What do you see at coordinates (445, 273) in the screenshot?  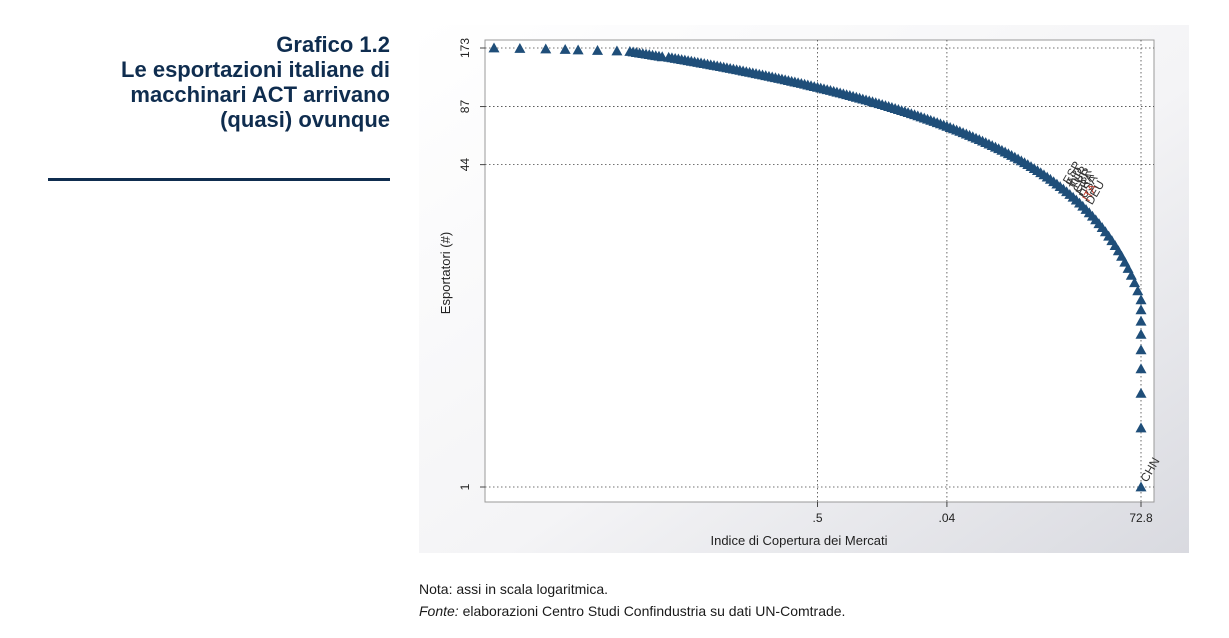 I see `y-axis-label: Esportatori (#)` at bounding box center [445, 273].